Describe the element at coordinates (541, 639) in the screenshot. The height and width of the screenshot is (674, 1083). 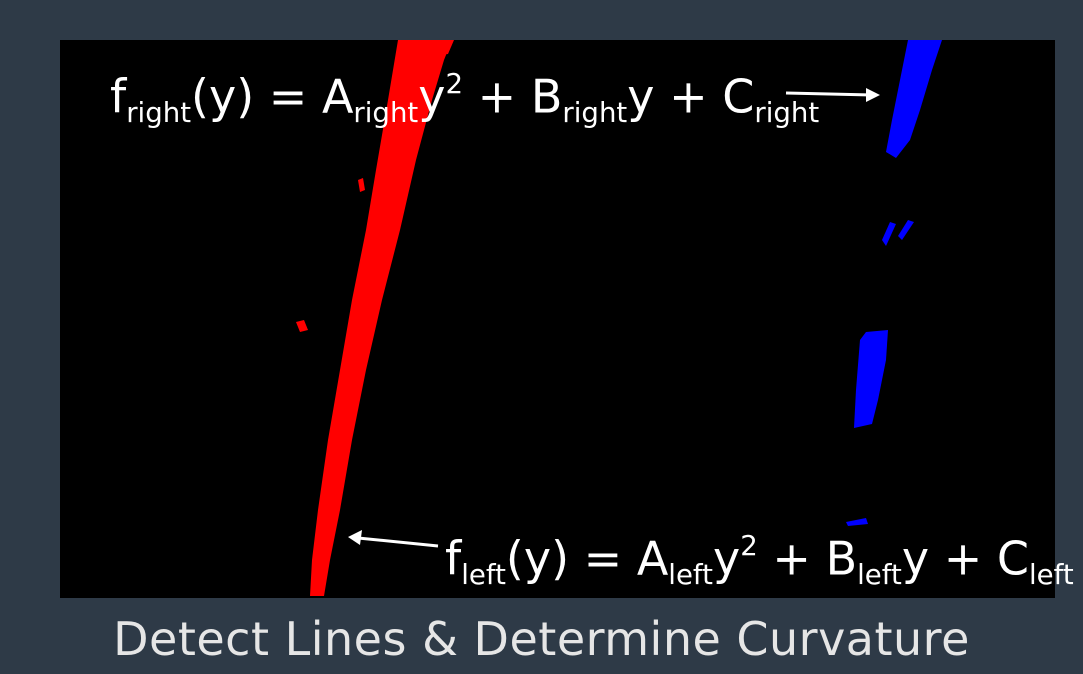
I see `slide-caption: Detect Lines & Determine Curvature` at that location.